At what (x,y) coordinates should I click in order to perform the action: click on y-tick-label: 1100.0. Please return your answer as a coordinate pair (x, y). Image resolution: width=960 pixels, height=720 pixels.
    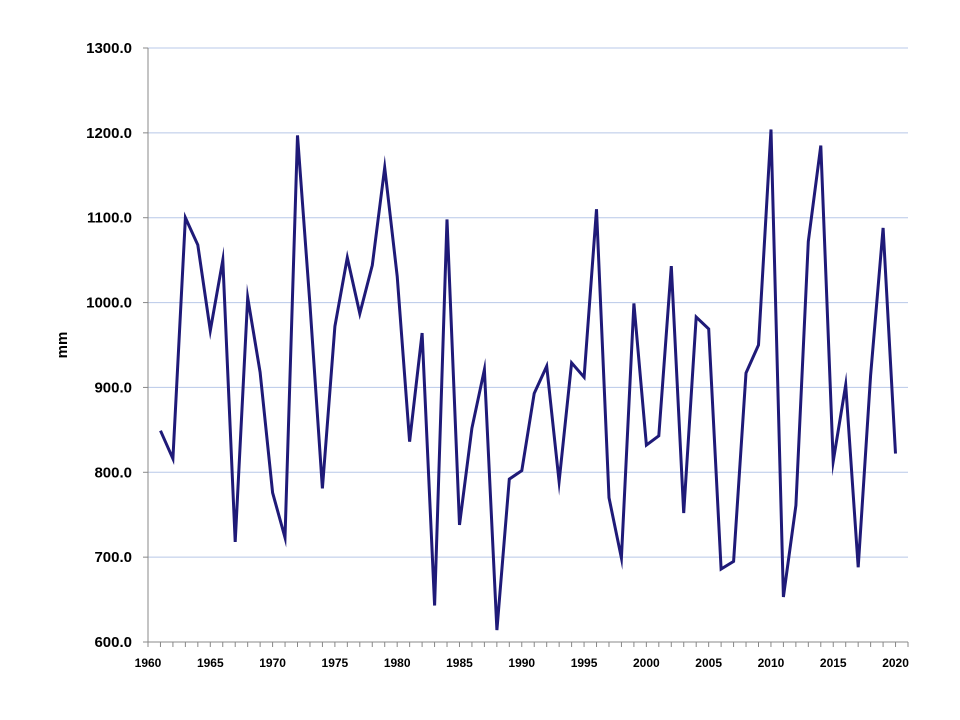
    Looking at the image, I should click on (109, 218).